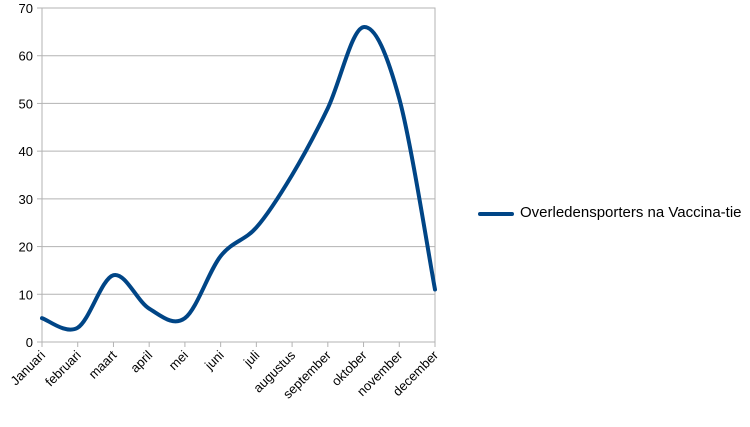 The image size is (750, 427). I want to click on legend-label: Overledensporters na Vaccina-tie, so click(631, 212).